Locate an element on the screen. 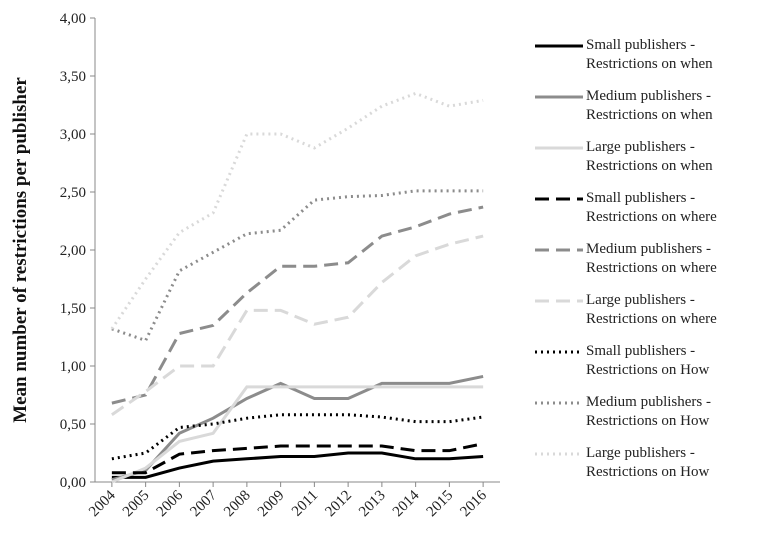 This screenshot has height=536, width=763. legend-label: Large publishers - Restrictions on How is located at coordinates (648, 462).